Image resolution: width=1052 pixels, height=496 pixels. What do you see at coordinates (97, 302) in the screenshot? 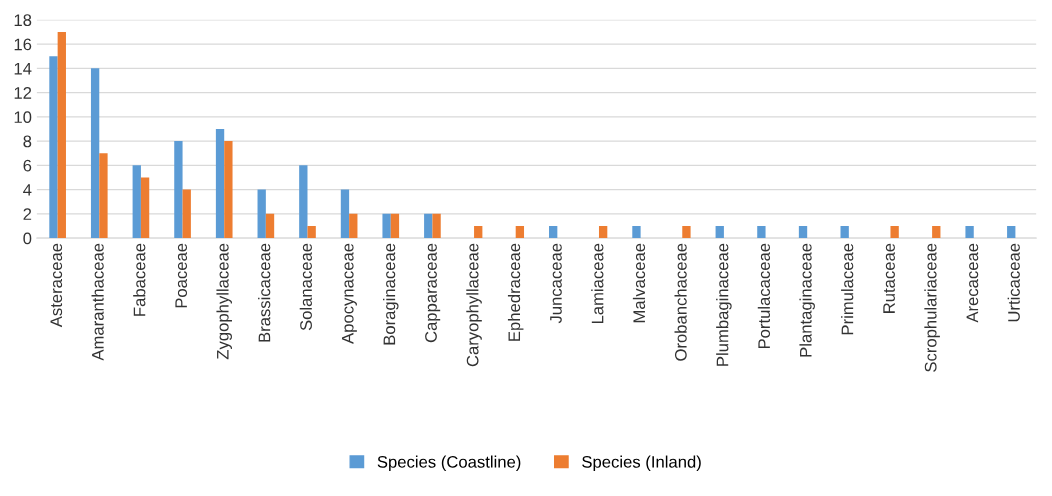
I see `x-tick-label: Amaranthaceae` at bounding box center [97, 302].